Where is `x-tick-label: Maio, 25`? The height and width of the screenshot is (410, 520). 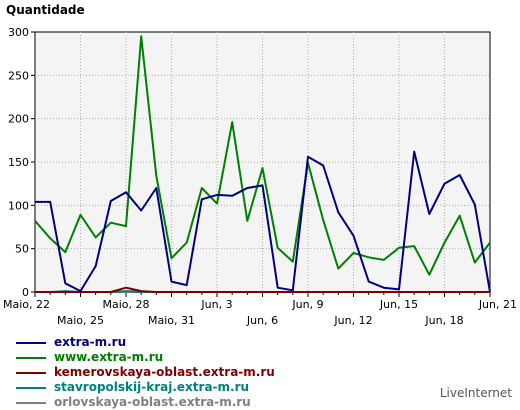
x-tick-label: Maio, 25 is located at coordinates (80, 320).